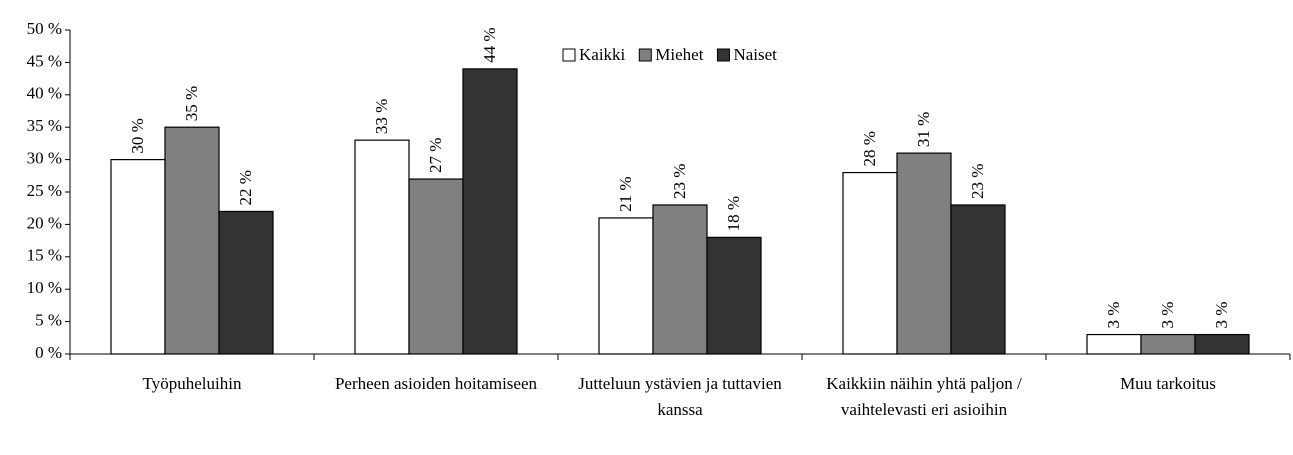 This screenshot has height=455, width=1293. Describe the element at coordinates (44, 158) in the screenshot. I see `y-tick-label: 30 %` at that location.